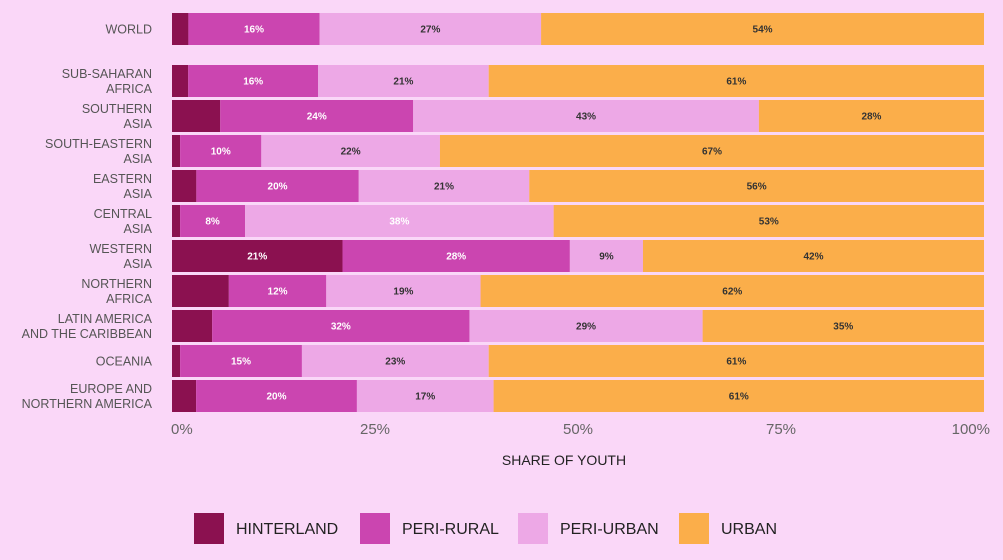 This screenshot has width=1003, height=560. What do you see at coordinates (749, 529) in the screenshot?
I see `legend-label-urban: URBAN` at bounding box center [749, 529].